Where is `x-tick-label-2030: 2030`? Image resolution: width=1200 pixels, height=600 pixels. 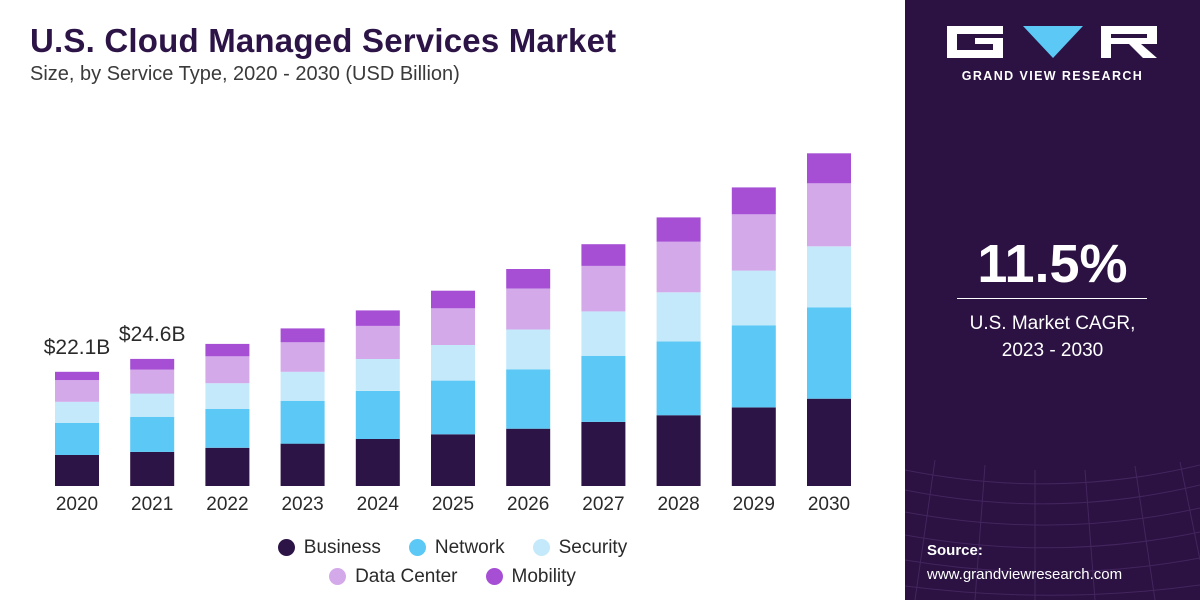 x-tick-label-2030: 2030 is located at coordinates (829, 504).